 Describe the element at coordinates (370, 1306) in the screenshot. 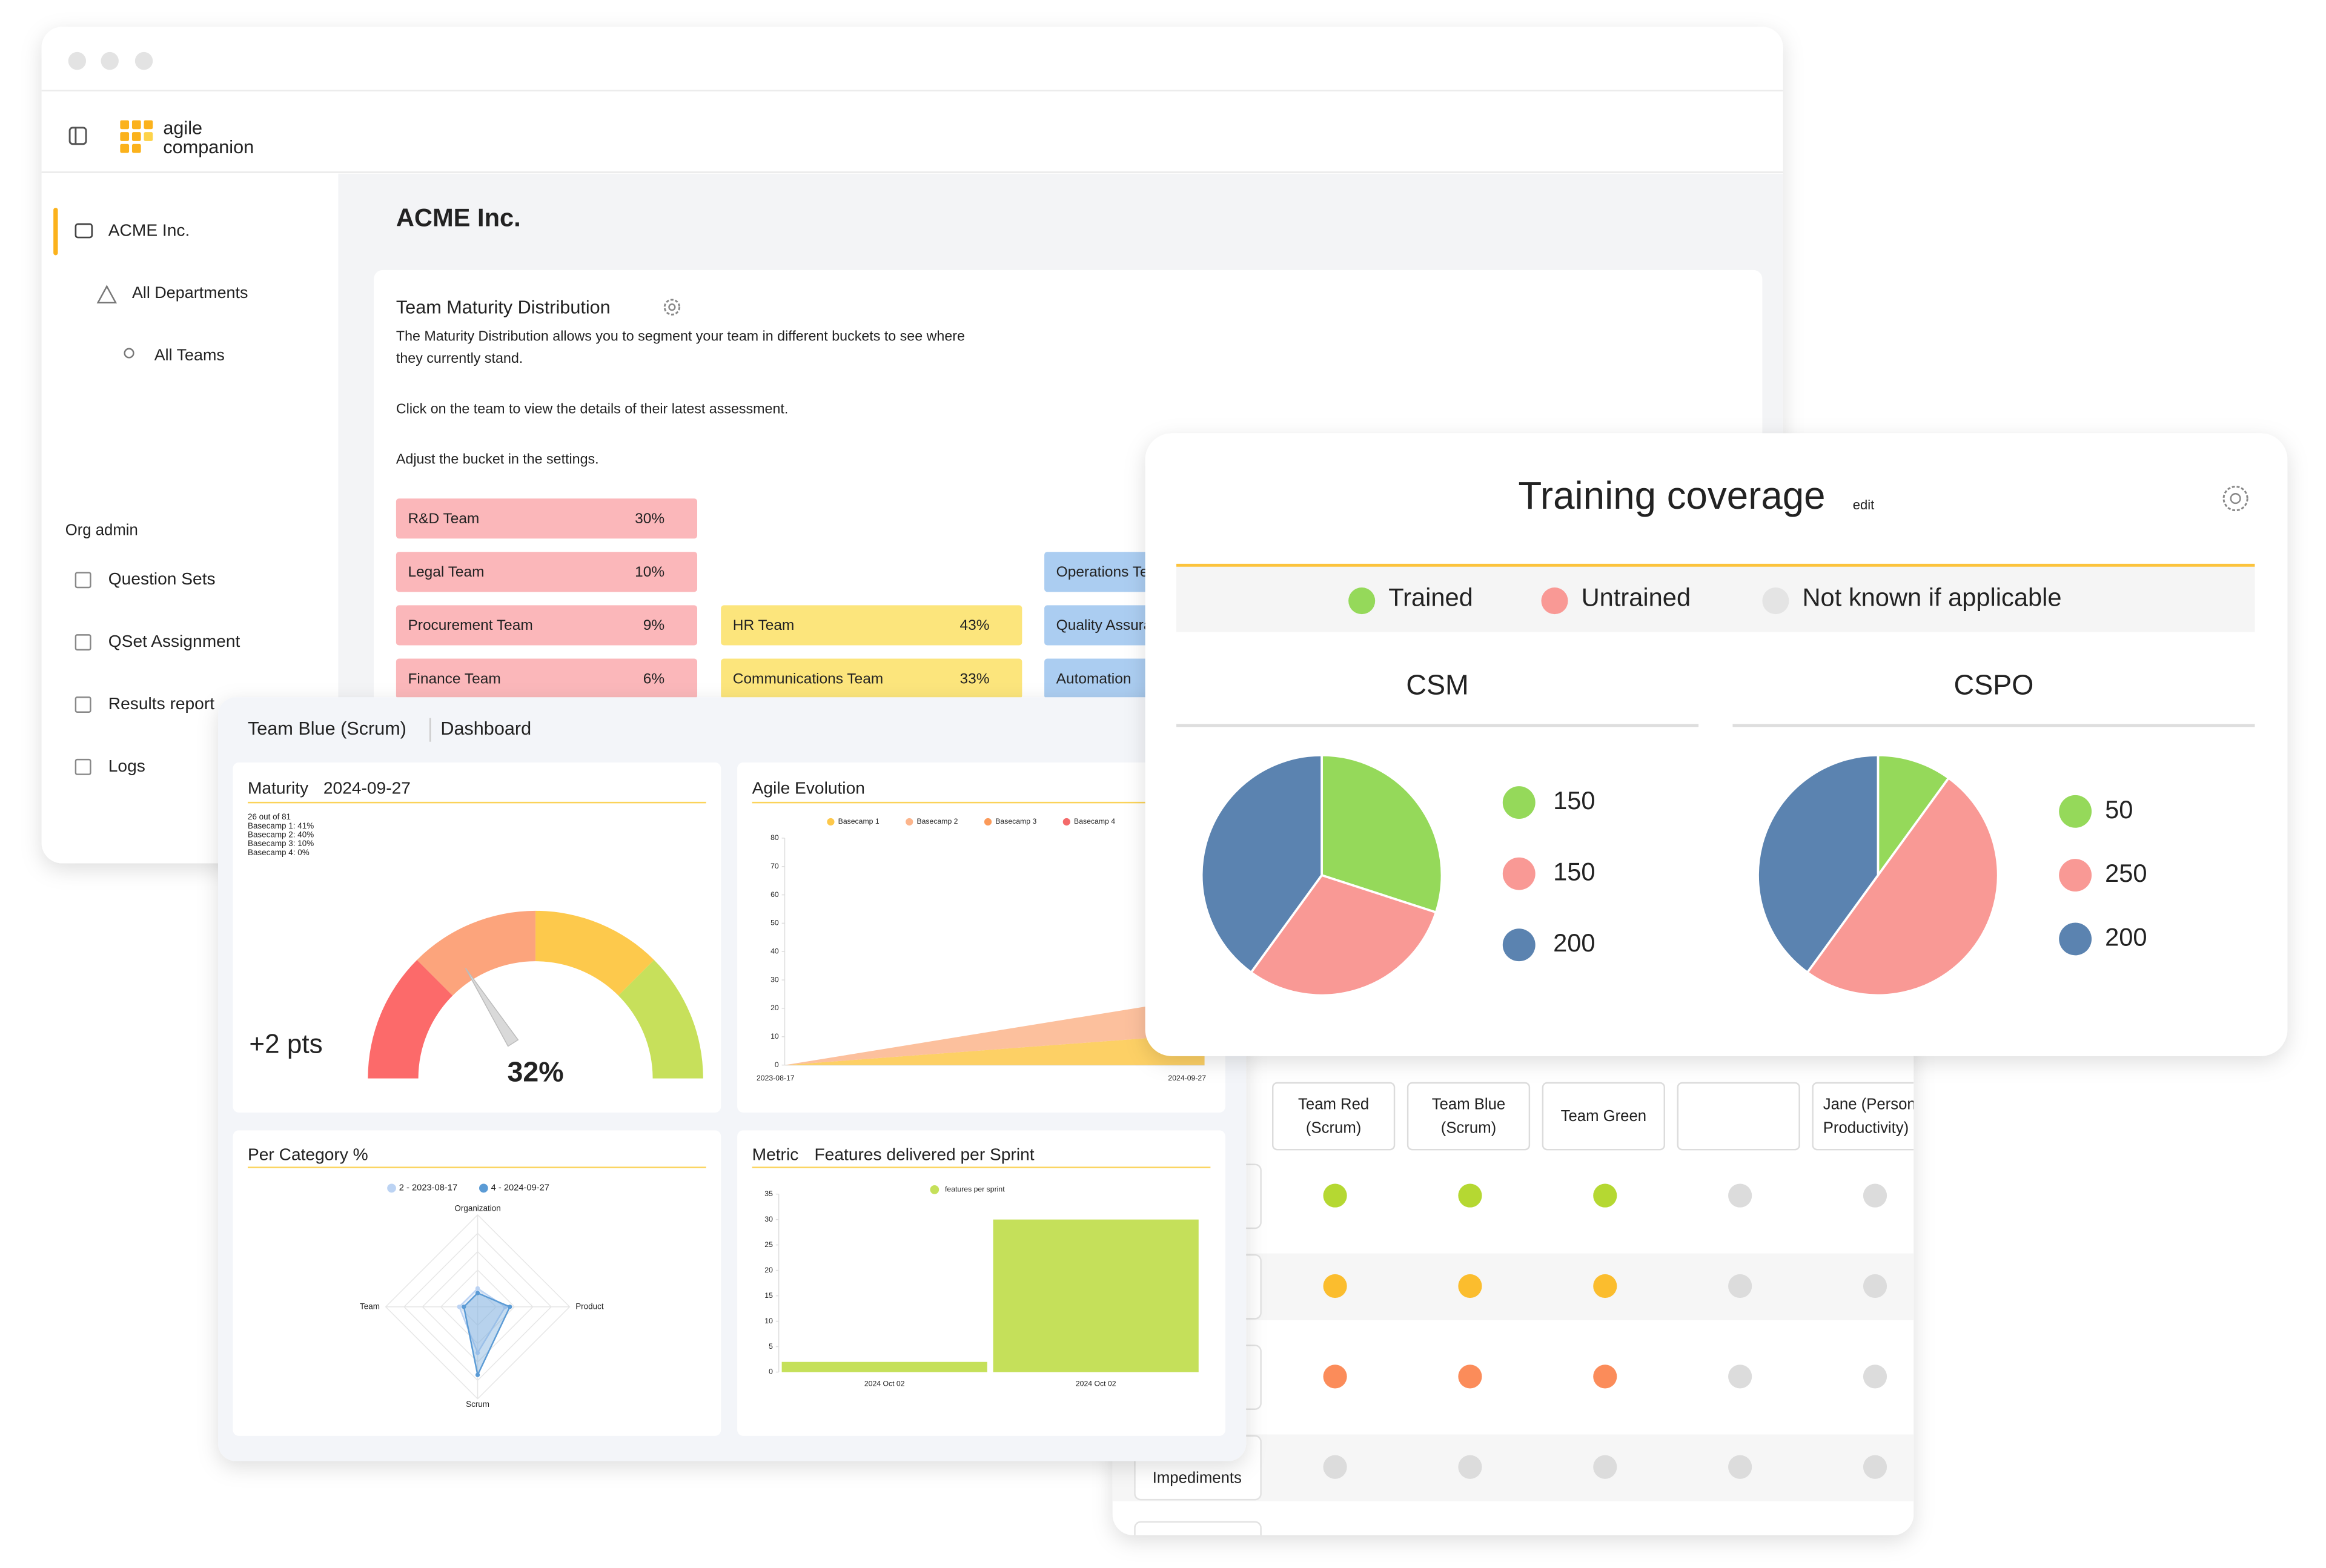

I see `radar-axis-label: Team` at that location.